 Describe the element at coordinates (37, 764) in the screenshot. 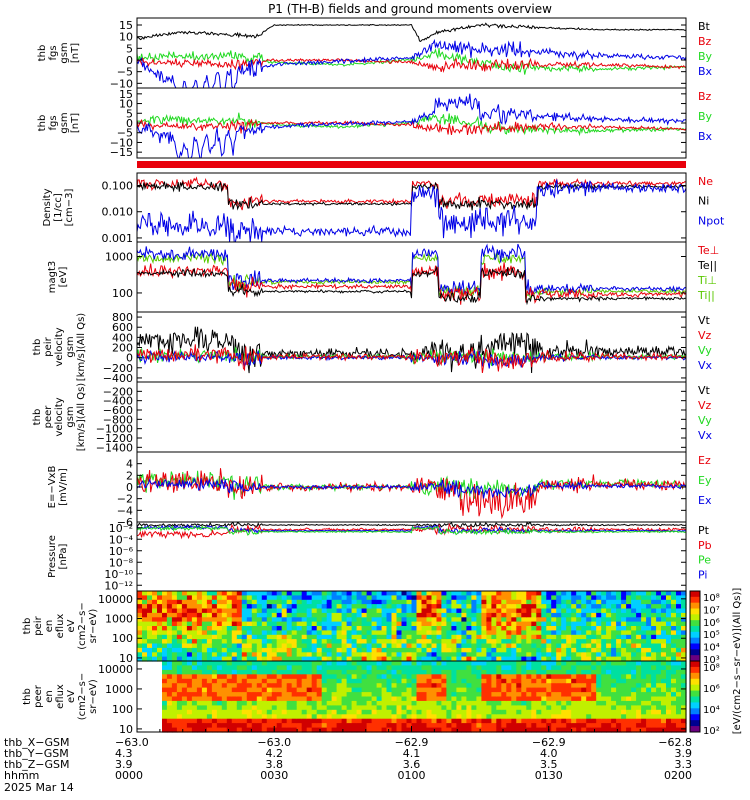

I see `x-row-label: thb_Z−GSM` at that location.